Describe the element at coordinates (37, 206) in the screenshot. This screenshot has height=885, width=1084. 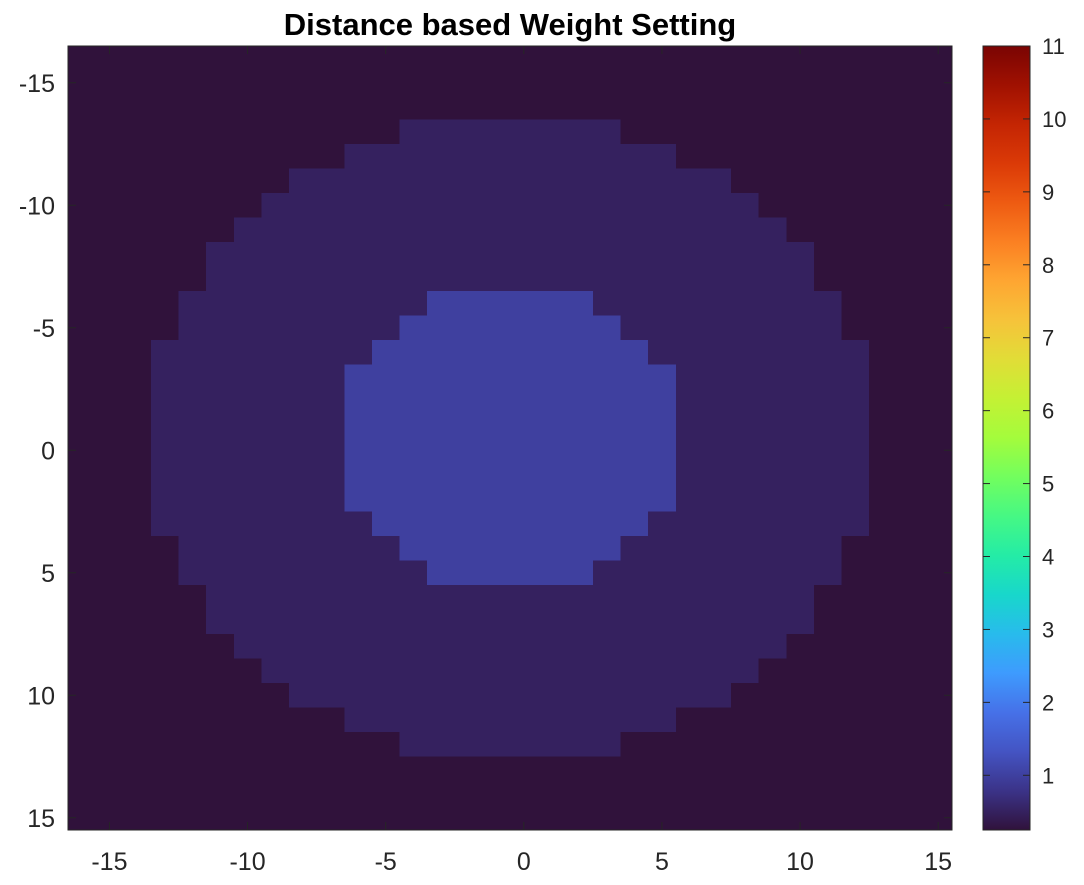
I see `y-tick-label: -10` at that location.